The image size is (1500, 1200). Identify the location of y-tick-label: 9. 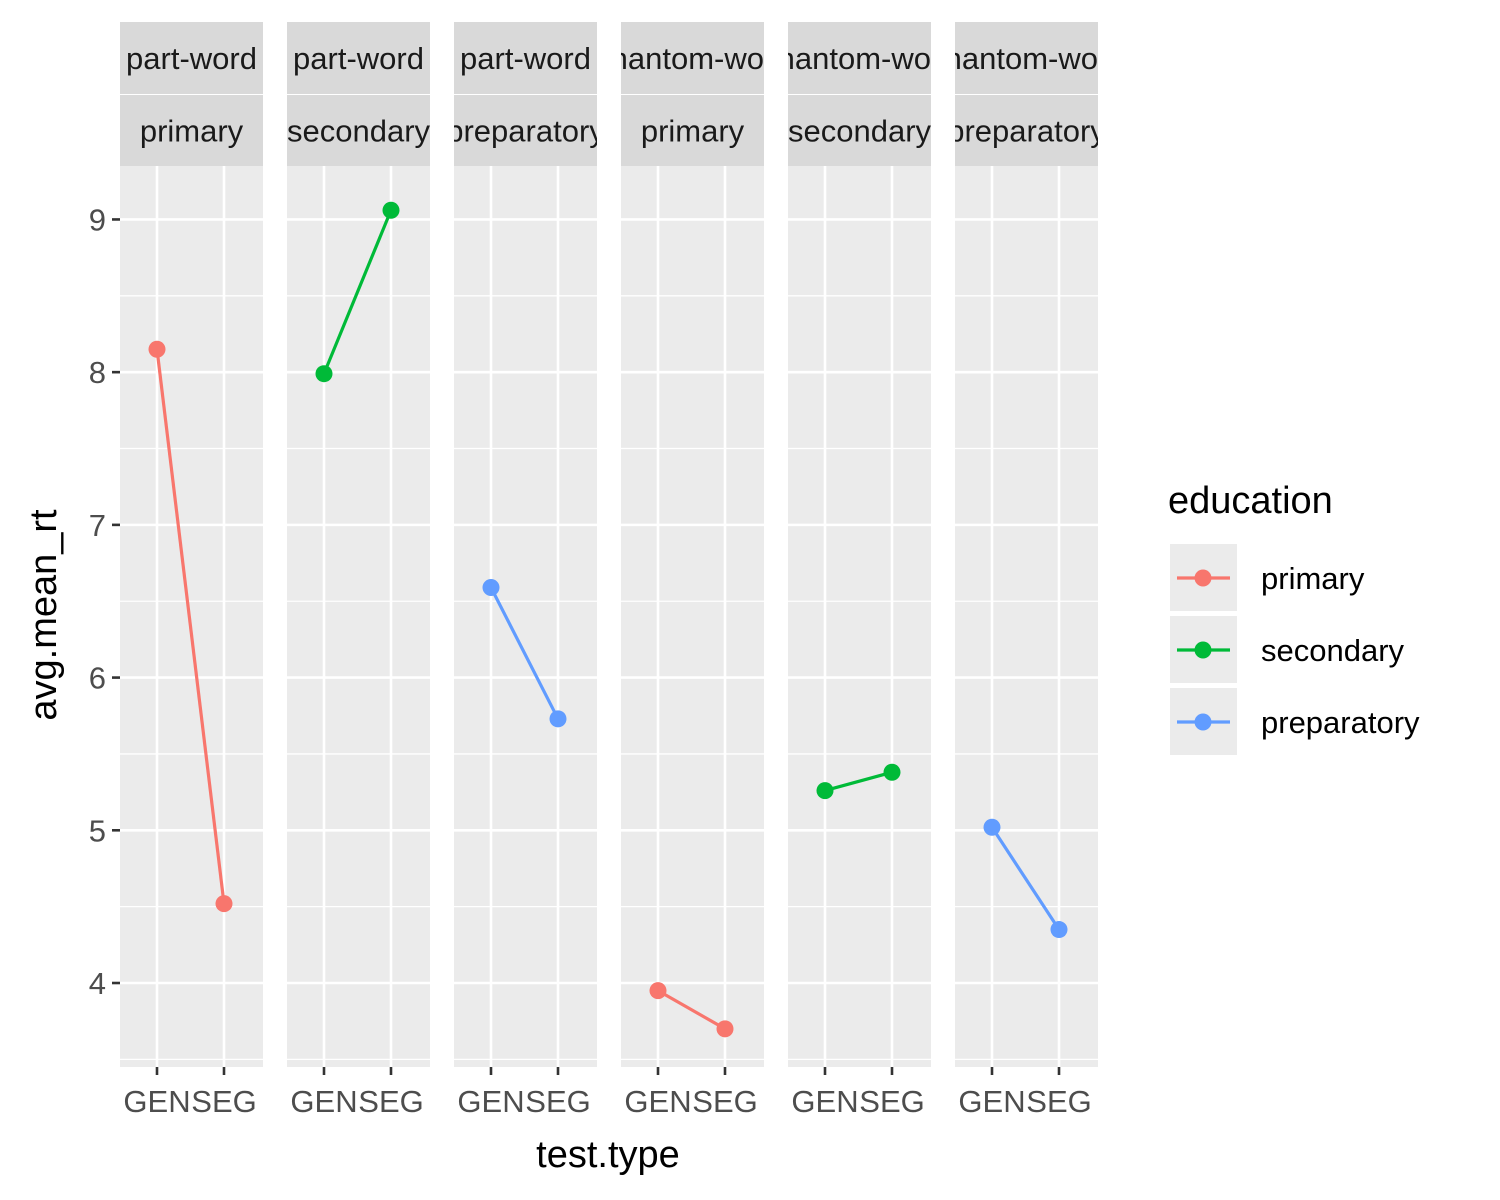
(97, 219).